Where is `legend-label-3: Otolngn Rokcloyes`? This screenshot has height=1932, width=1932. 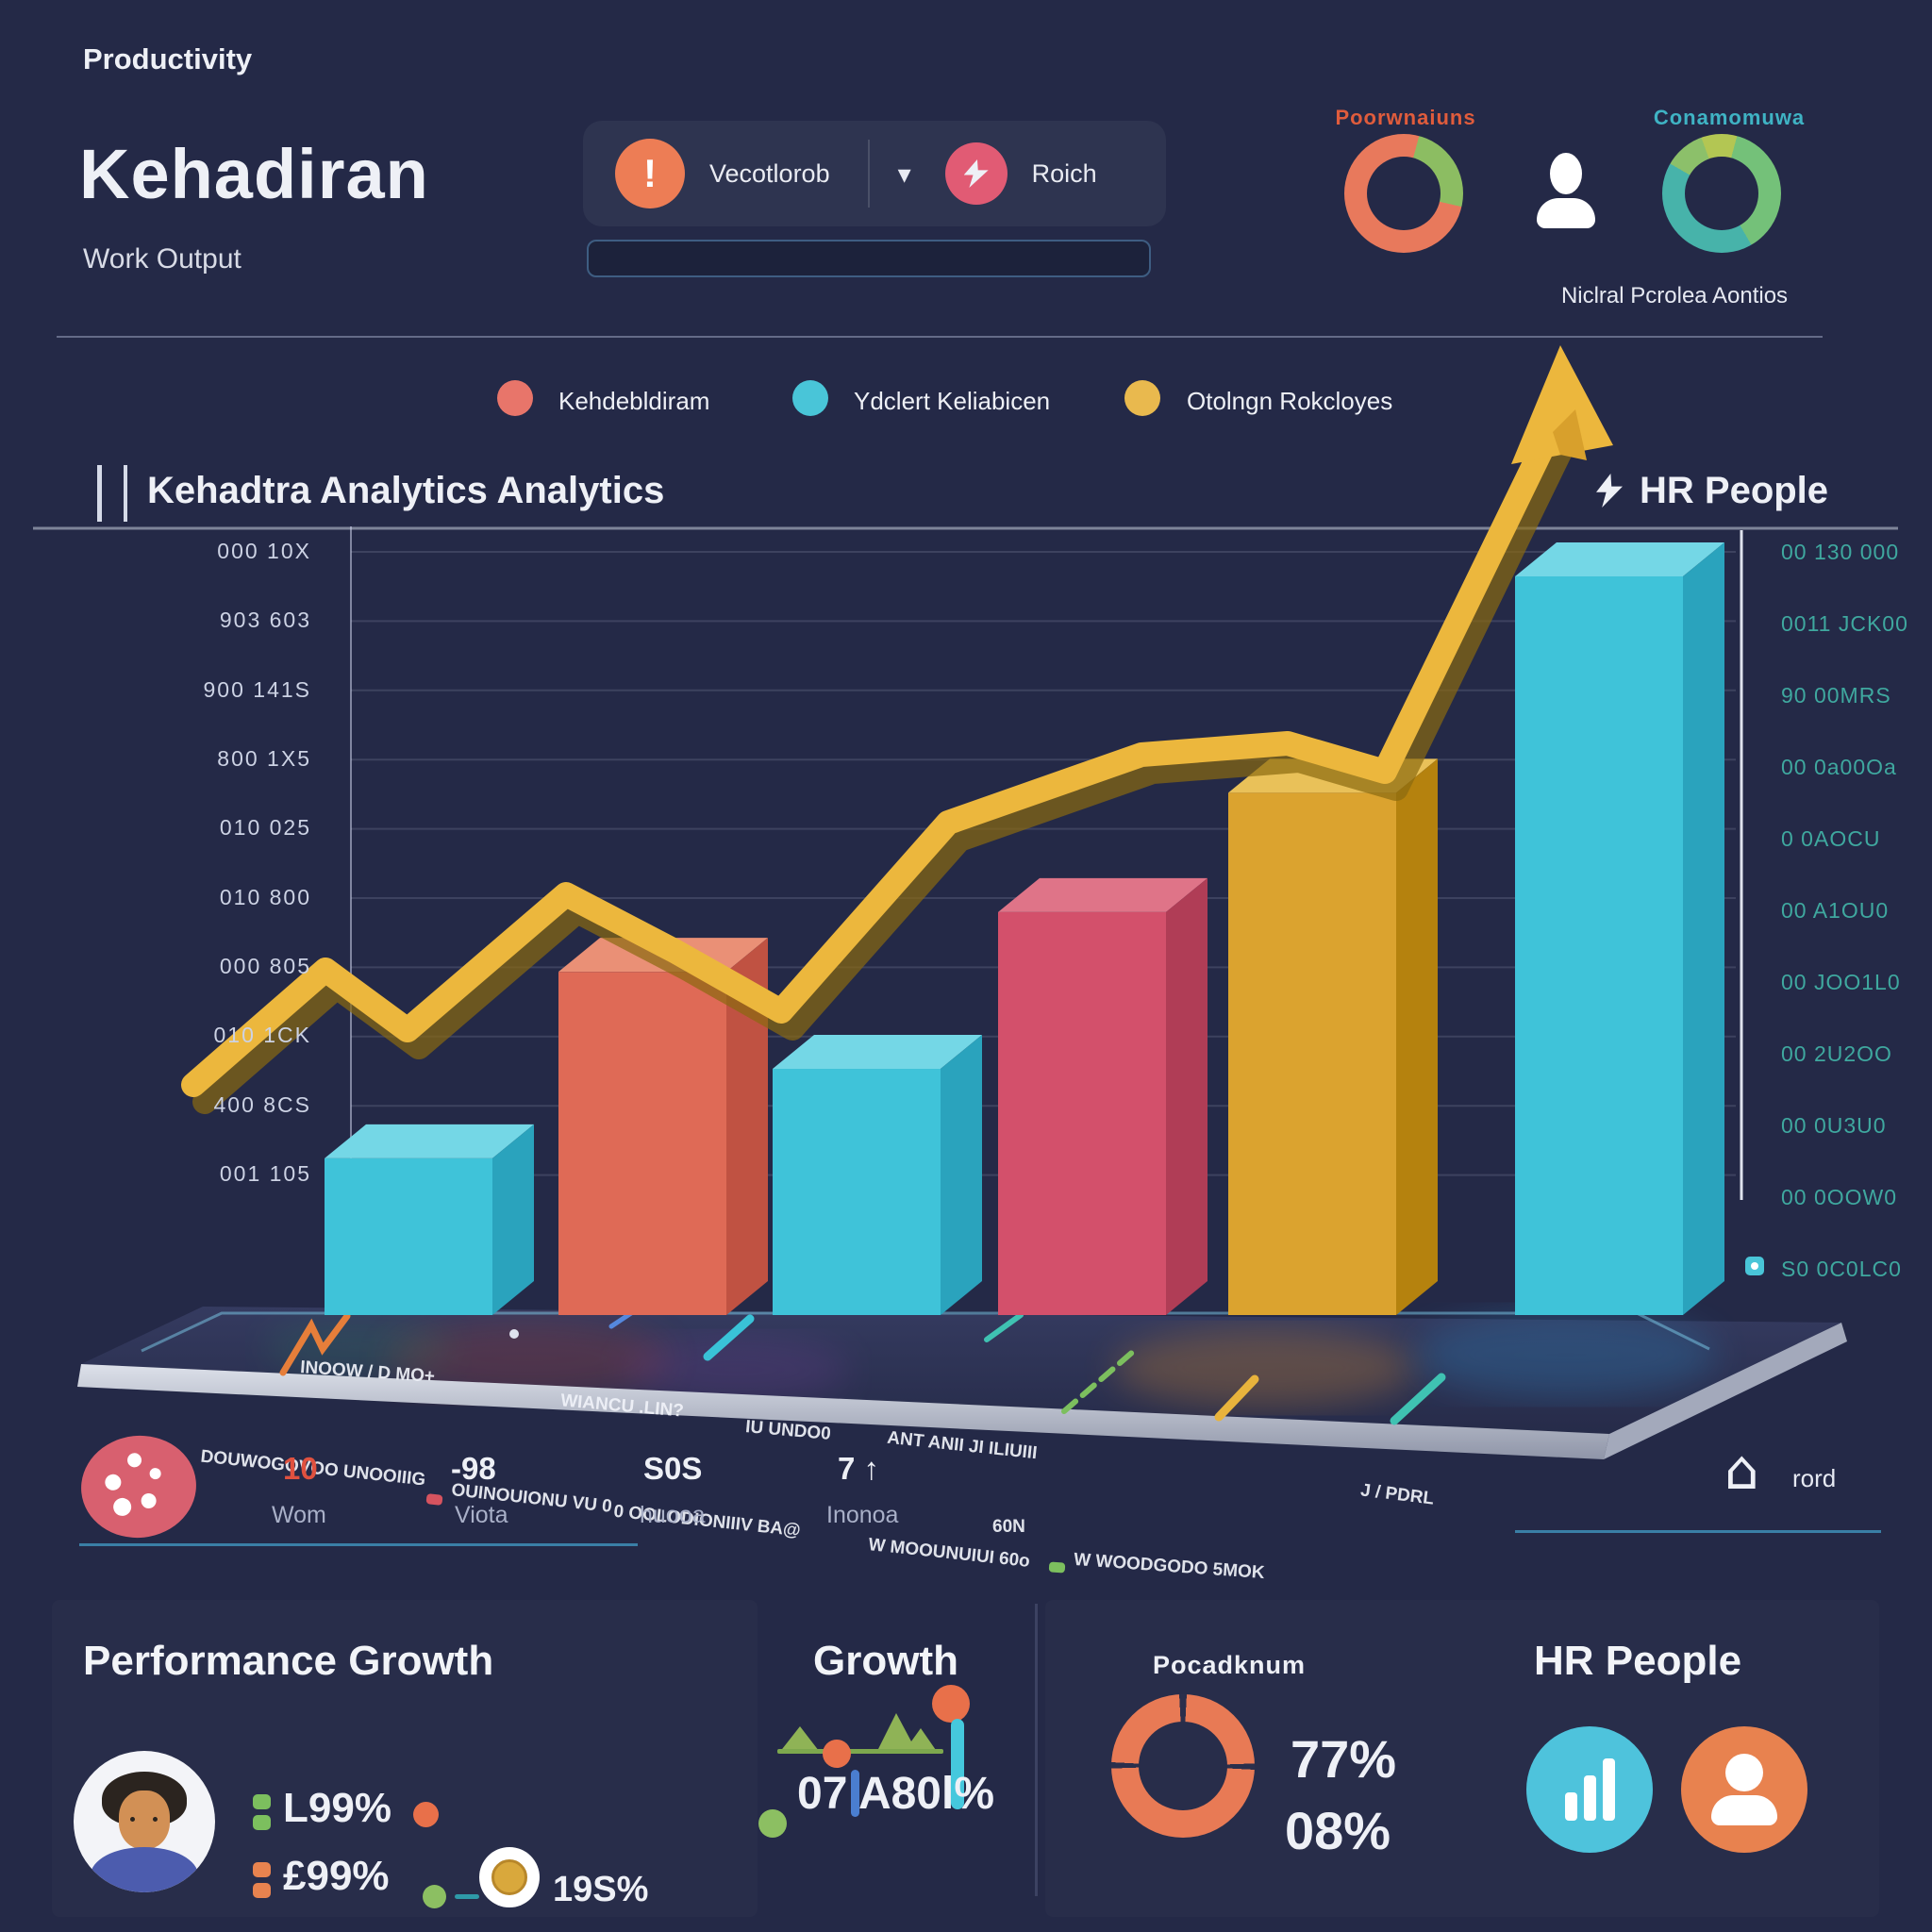
legend-label-3: Otolngn Rokcloyes is located at coordinates (1290, 401).